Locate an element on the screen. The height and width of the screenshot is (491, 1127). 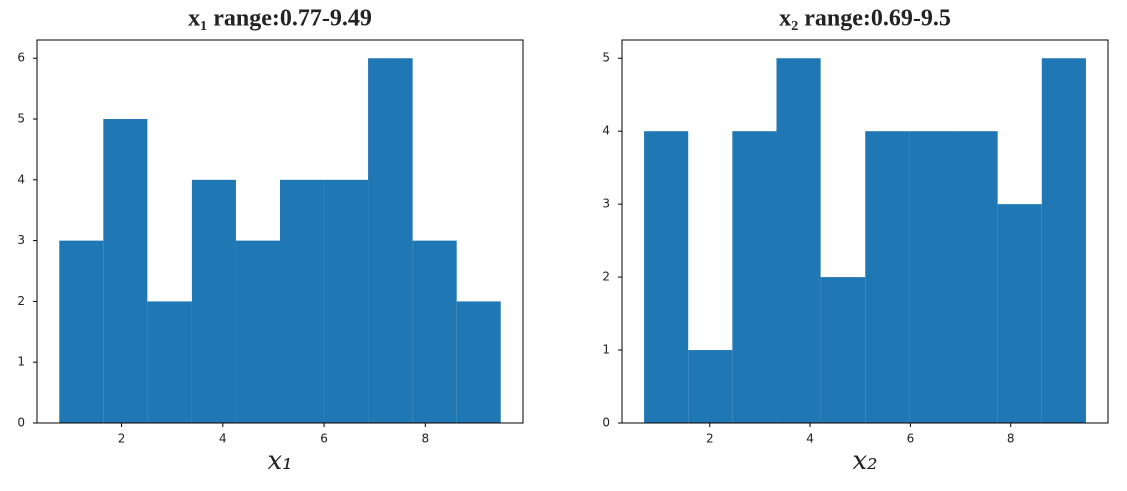
x-axis-label: x₁ is located at coordinates (279, 461).